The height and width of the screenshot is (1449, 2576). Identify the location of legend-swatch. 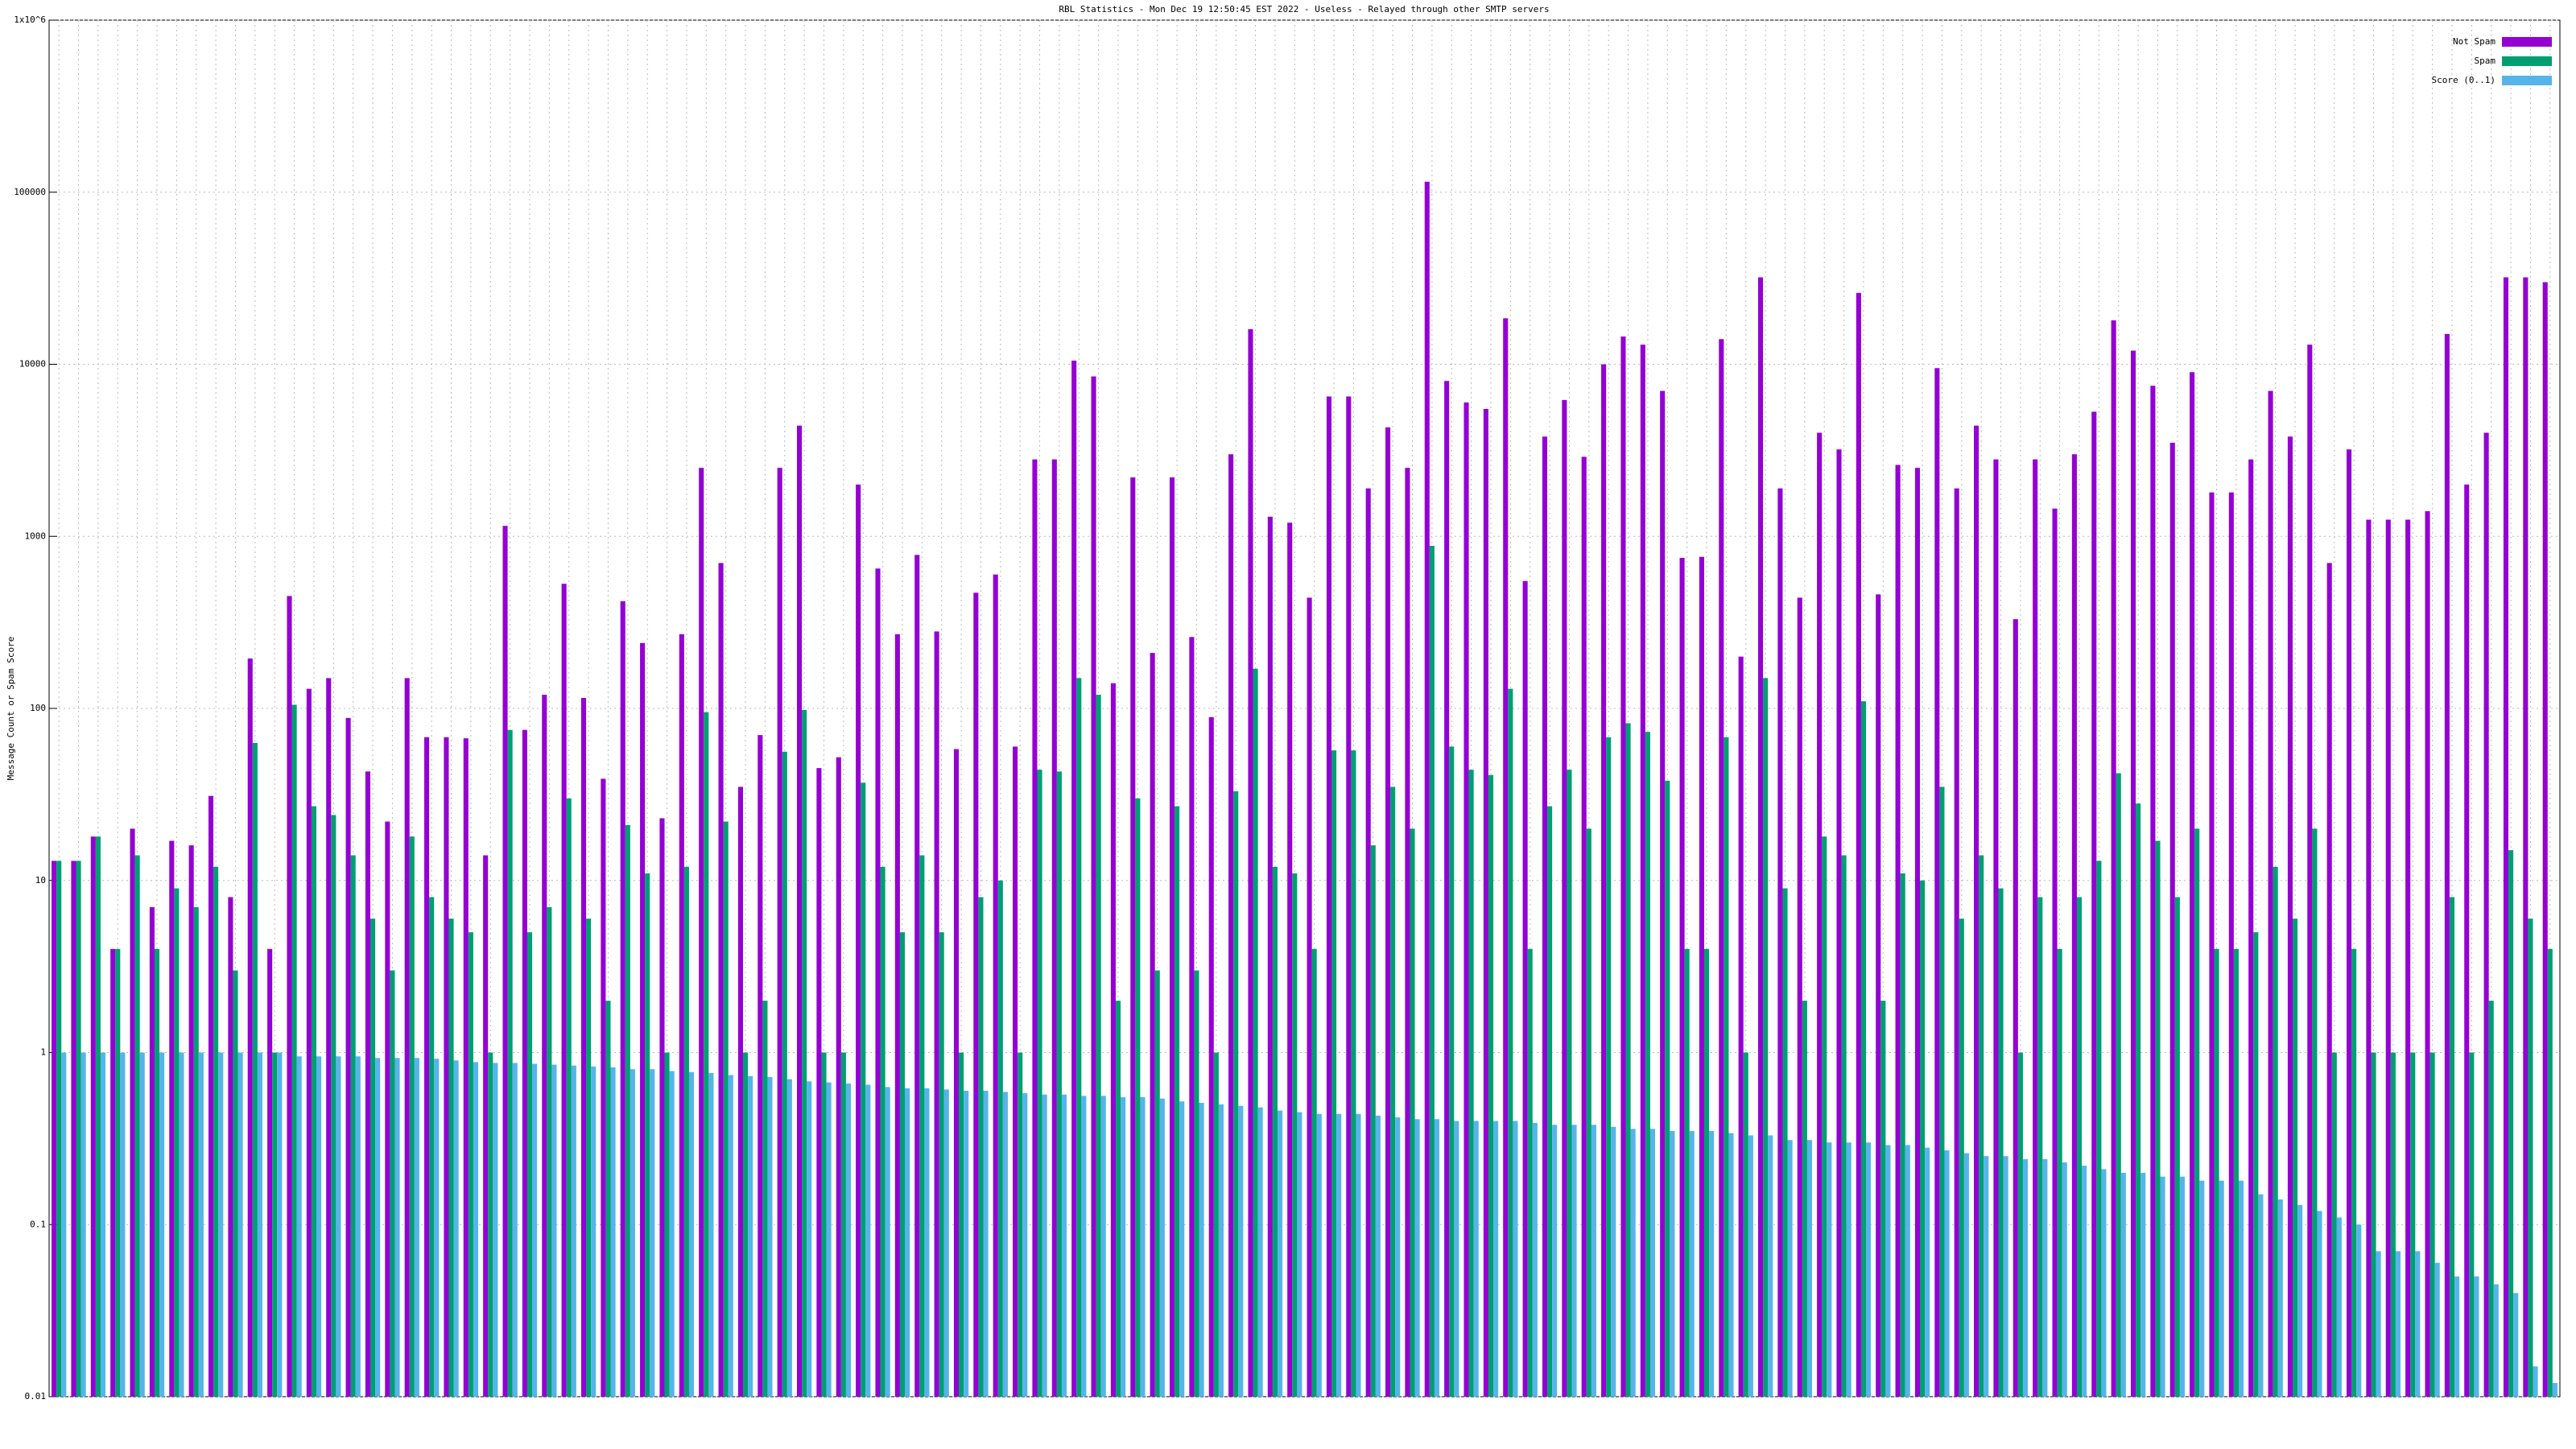
(2527, 80).